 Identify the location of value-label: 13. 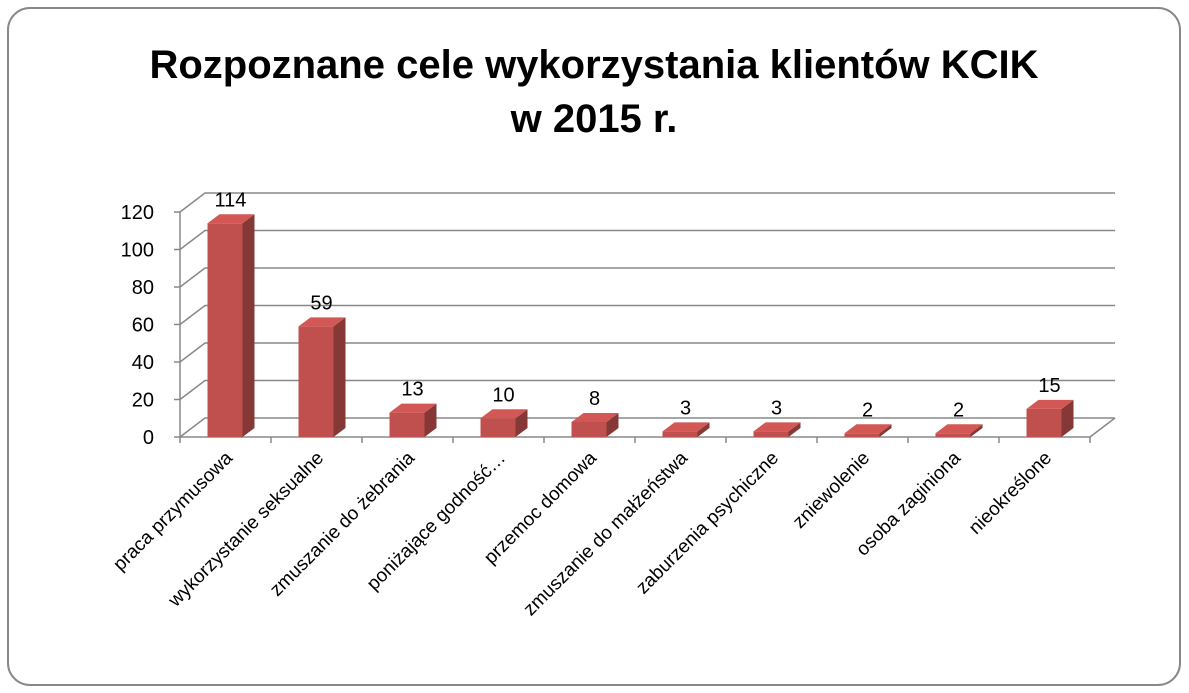
(412, 390).